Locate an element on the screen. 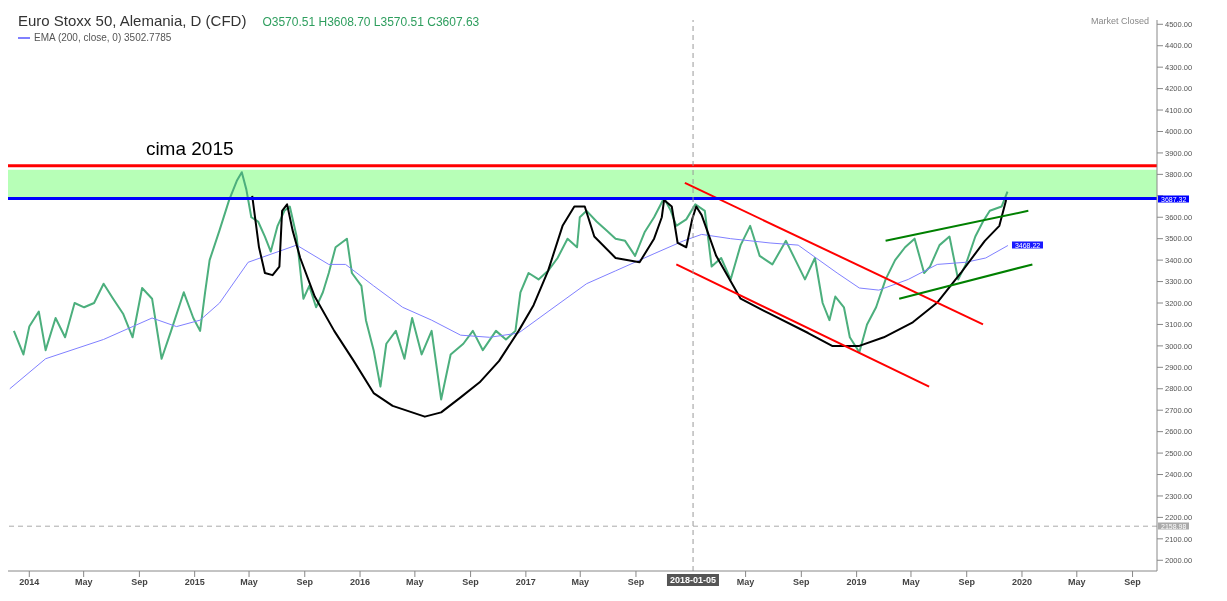 The image size is (1227, 601). x-tick-label: 2017 is located at coordinates (525, 582).